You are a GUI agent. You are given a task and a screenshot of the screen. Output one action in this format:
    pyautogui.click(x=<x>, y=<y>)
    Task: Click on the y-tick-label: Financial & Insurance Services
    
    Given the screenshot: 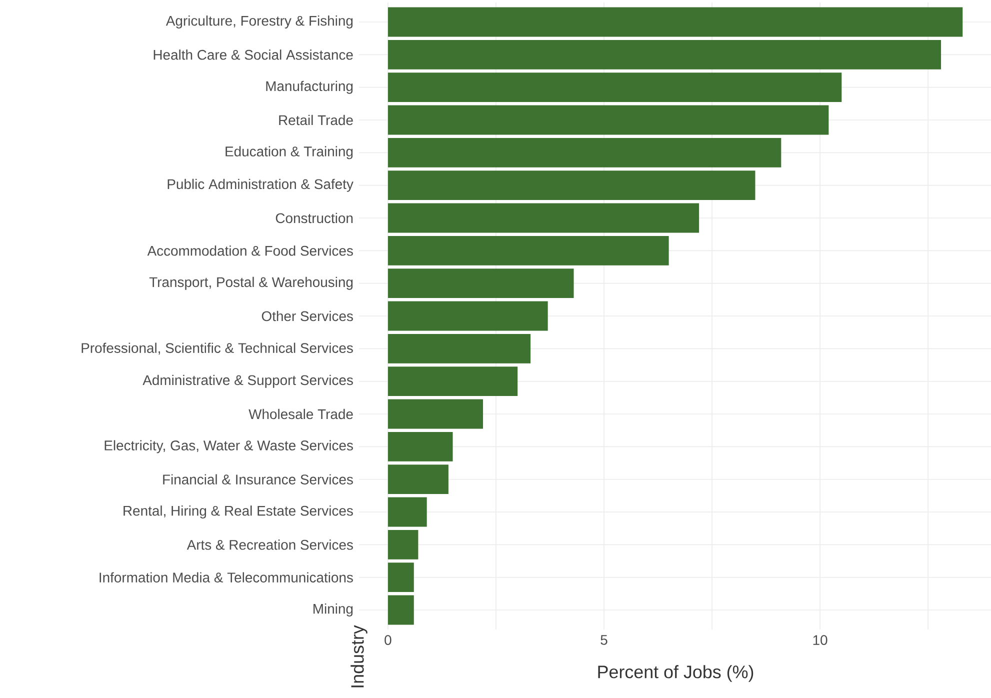 What is the action you would take?
    pyautogui.click(x=258, y=479)
    